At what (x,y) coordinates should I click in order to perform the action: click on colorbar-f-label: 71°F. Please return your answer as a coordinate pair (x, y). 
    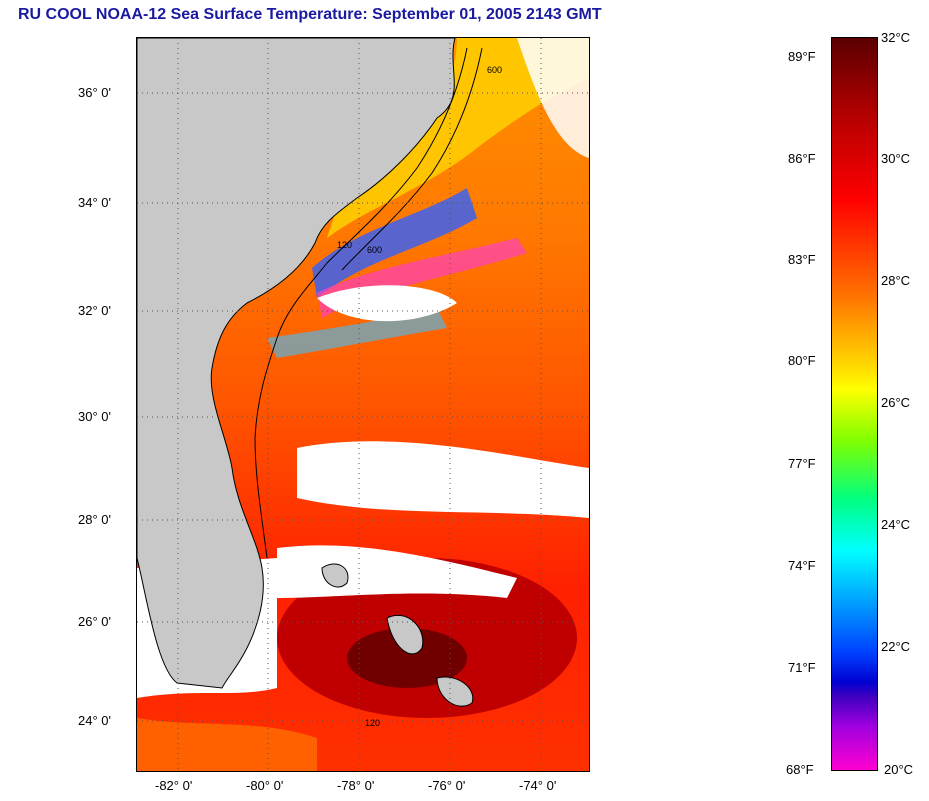
    Looking at the image, I should click on (802, 667).